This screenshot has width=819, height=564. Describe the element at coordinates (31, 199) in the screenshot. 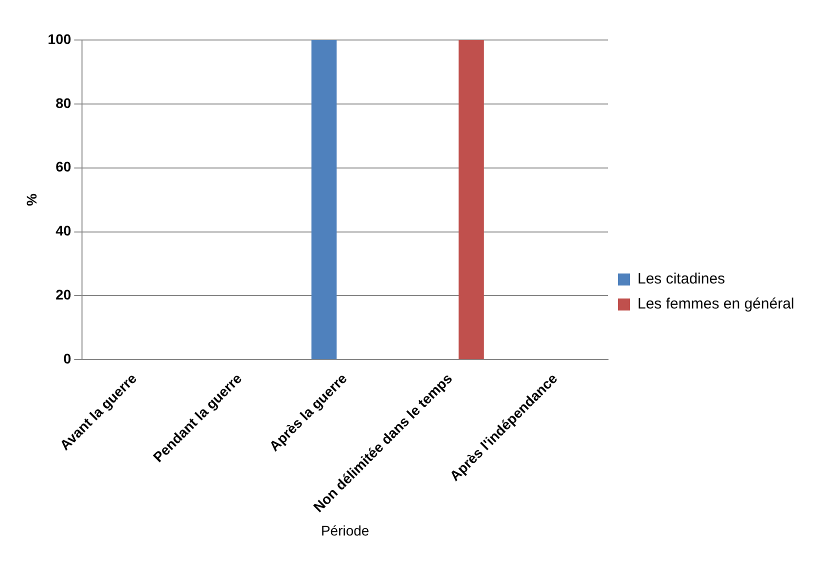

I see `y-axis-title: %` at that location.